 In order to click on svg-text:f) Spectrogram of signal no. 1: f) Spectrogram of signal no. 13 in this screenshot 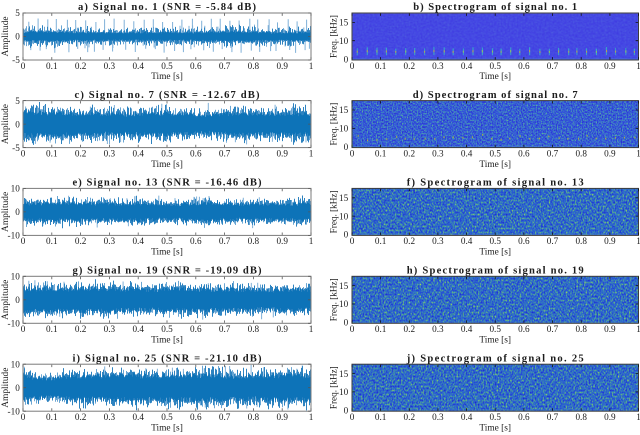, I will do `click(495, 183)`.